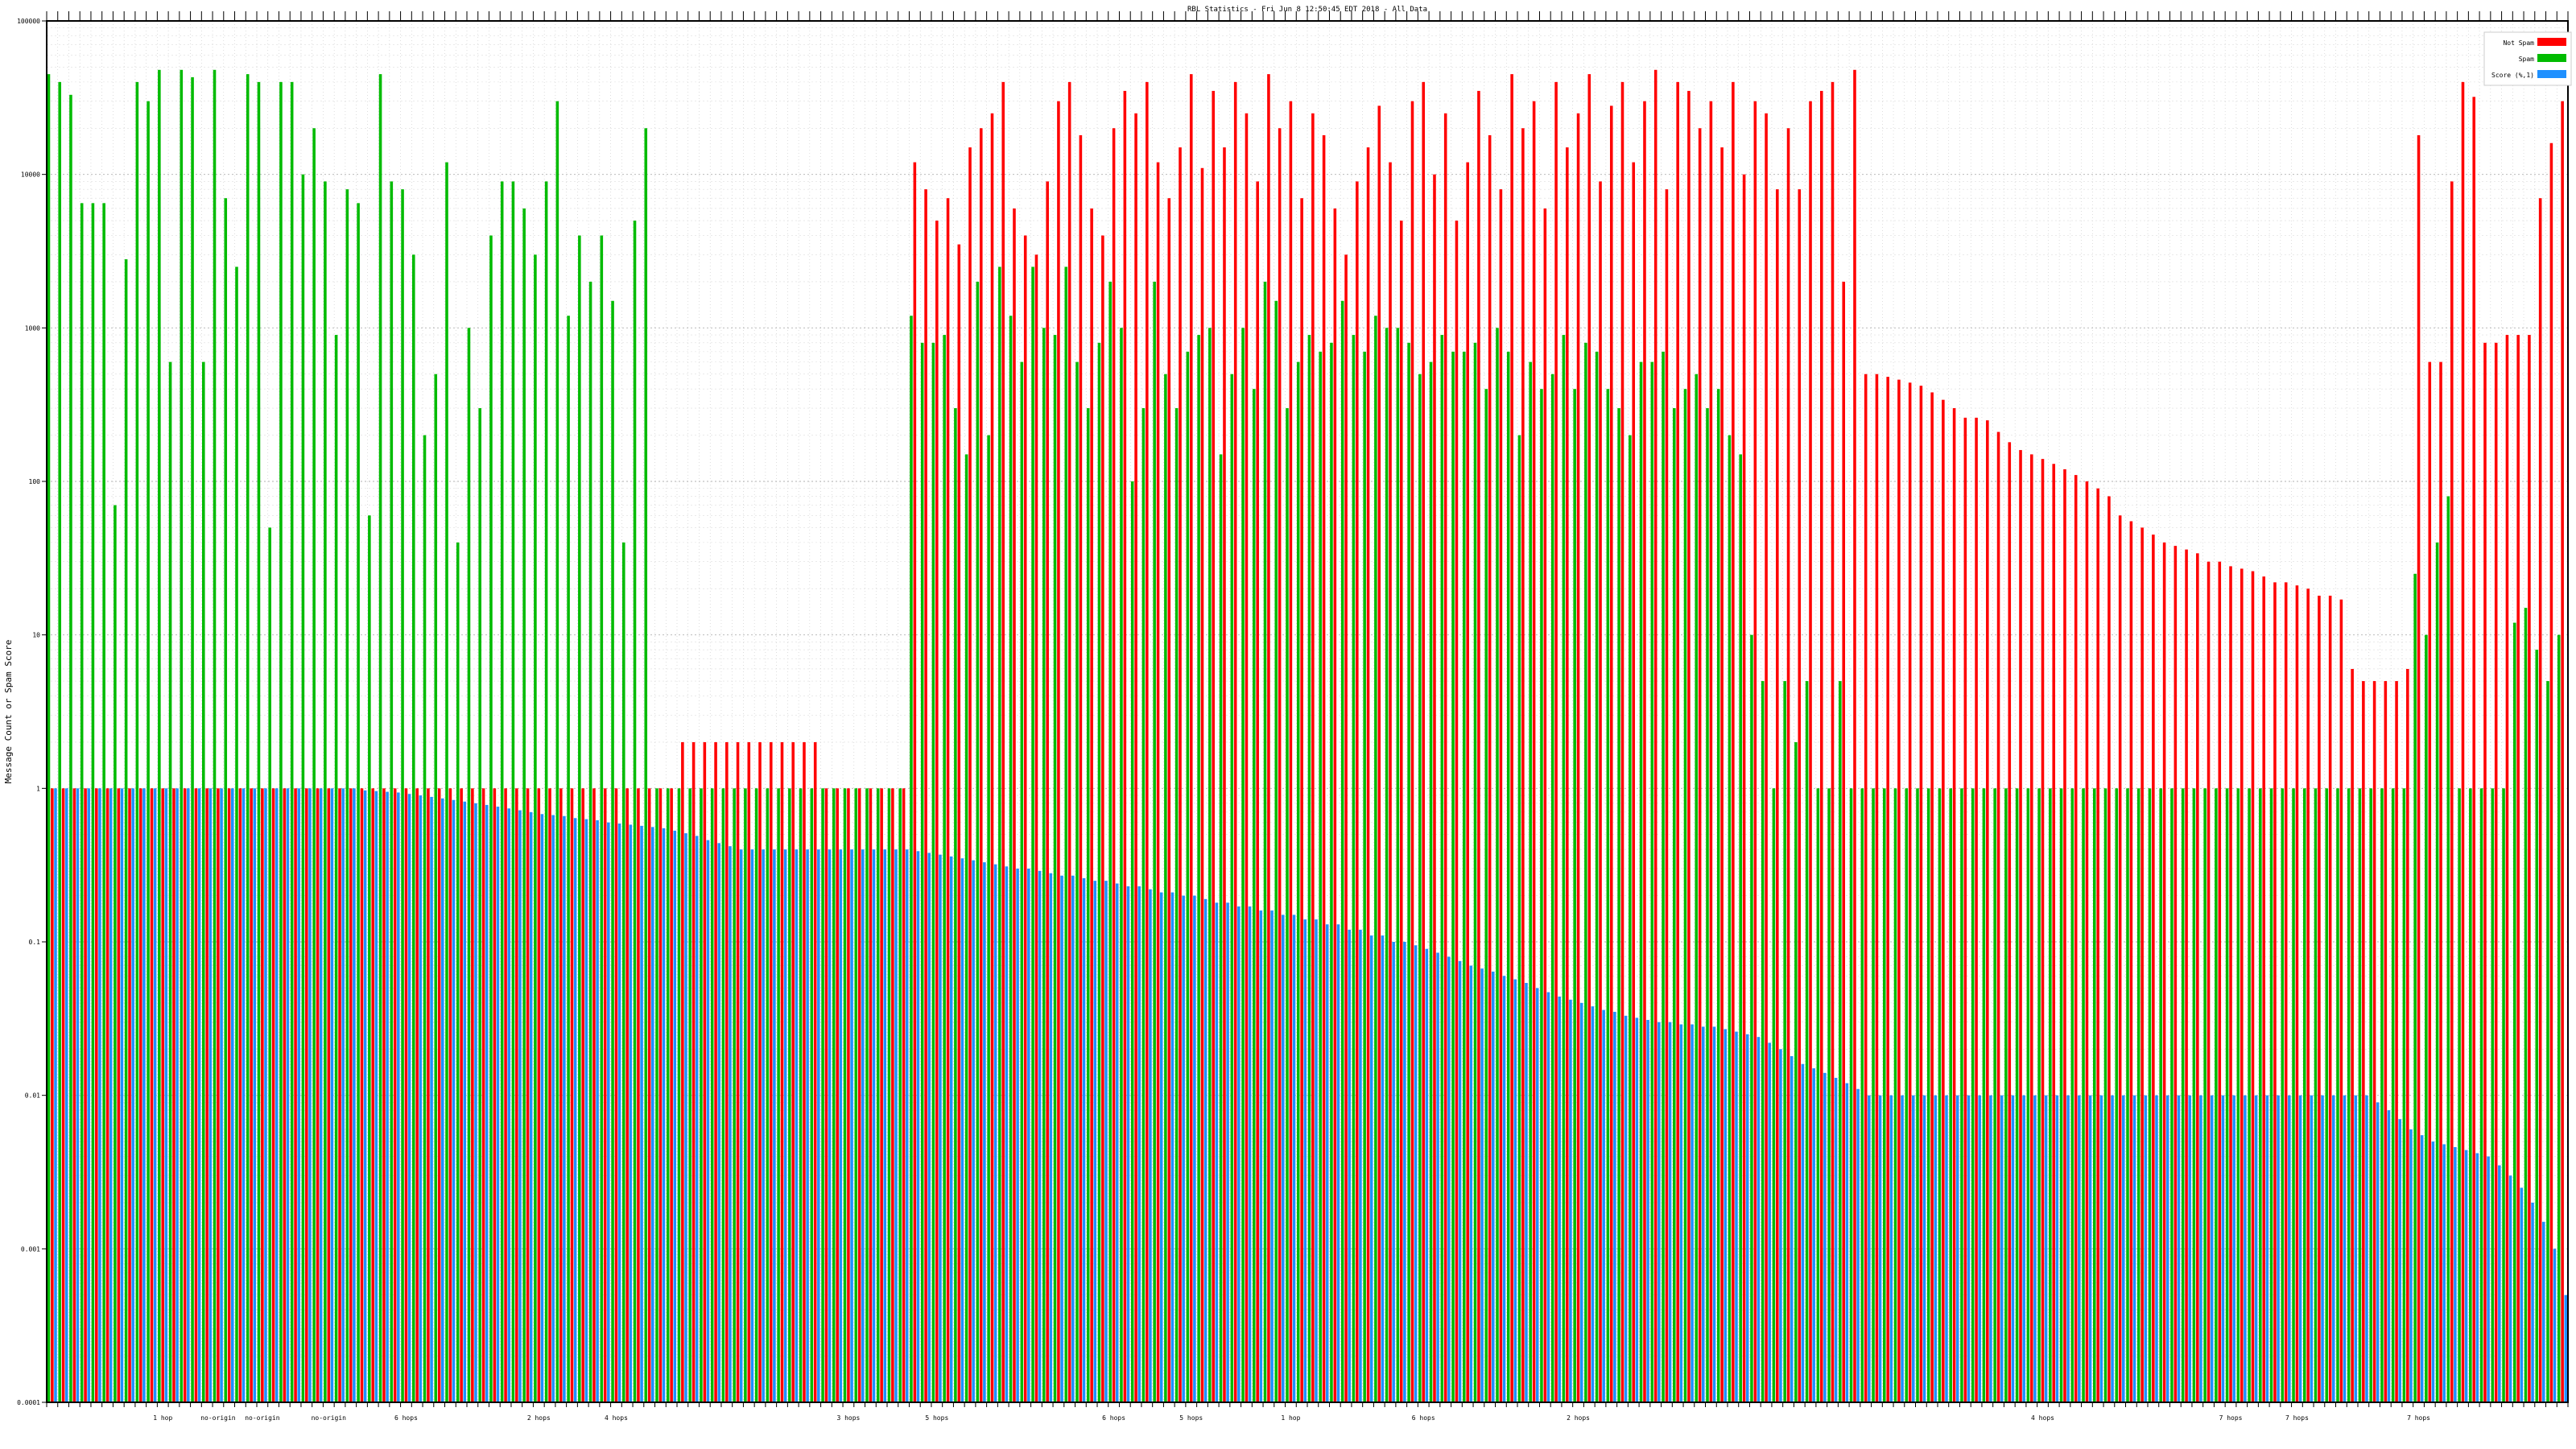  I want to click on legend-label: Spam, so click(2526, 59).